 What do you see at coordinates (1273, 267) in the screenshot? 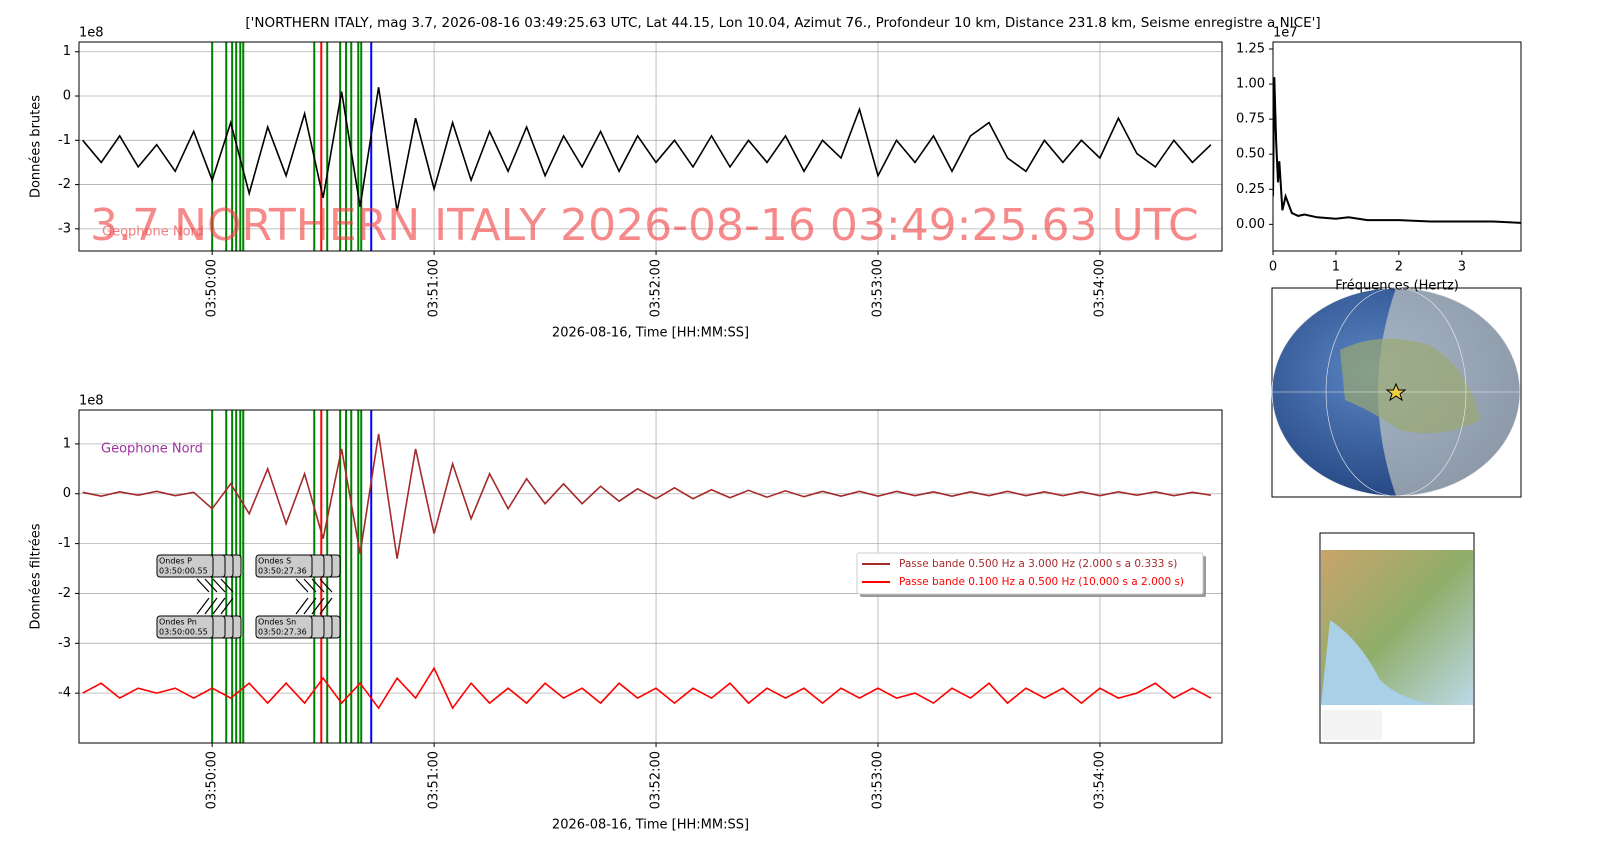
I see `x-tick-label: 0` at bounding box center [1273, 267].